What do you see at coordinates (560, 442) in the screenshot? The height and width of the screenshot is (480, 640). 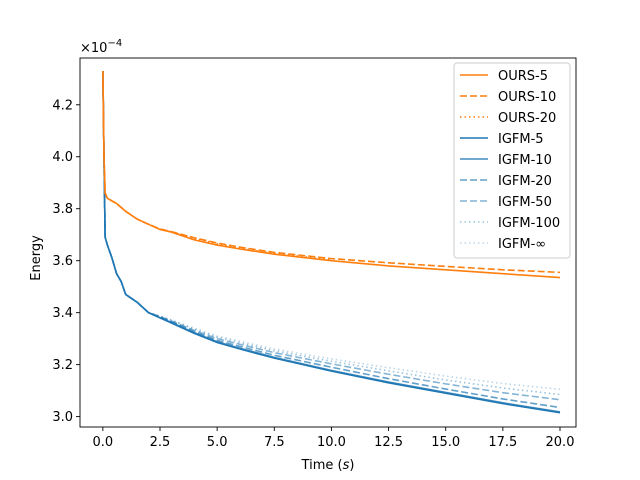 I see `x-tick-label: 20.0` at bounding box center [560, 442].